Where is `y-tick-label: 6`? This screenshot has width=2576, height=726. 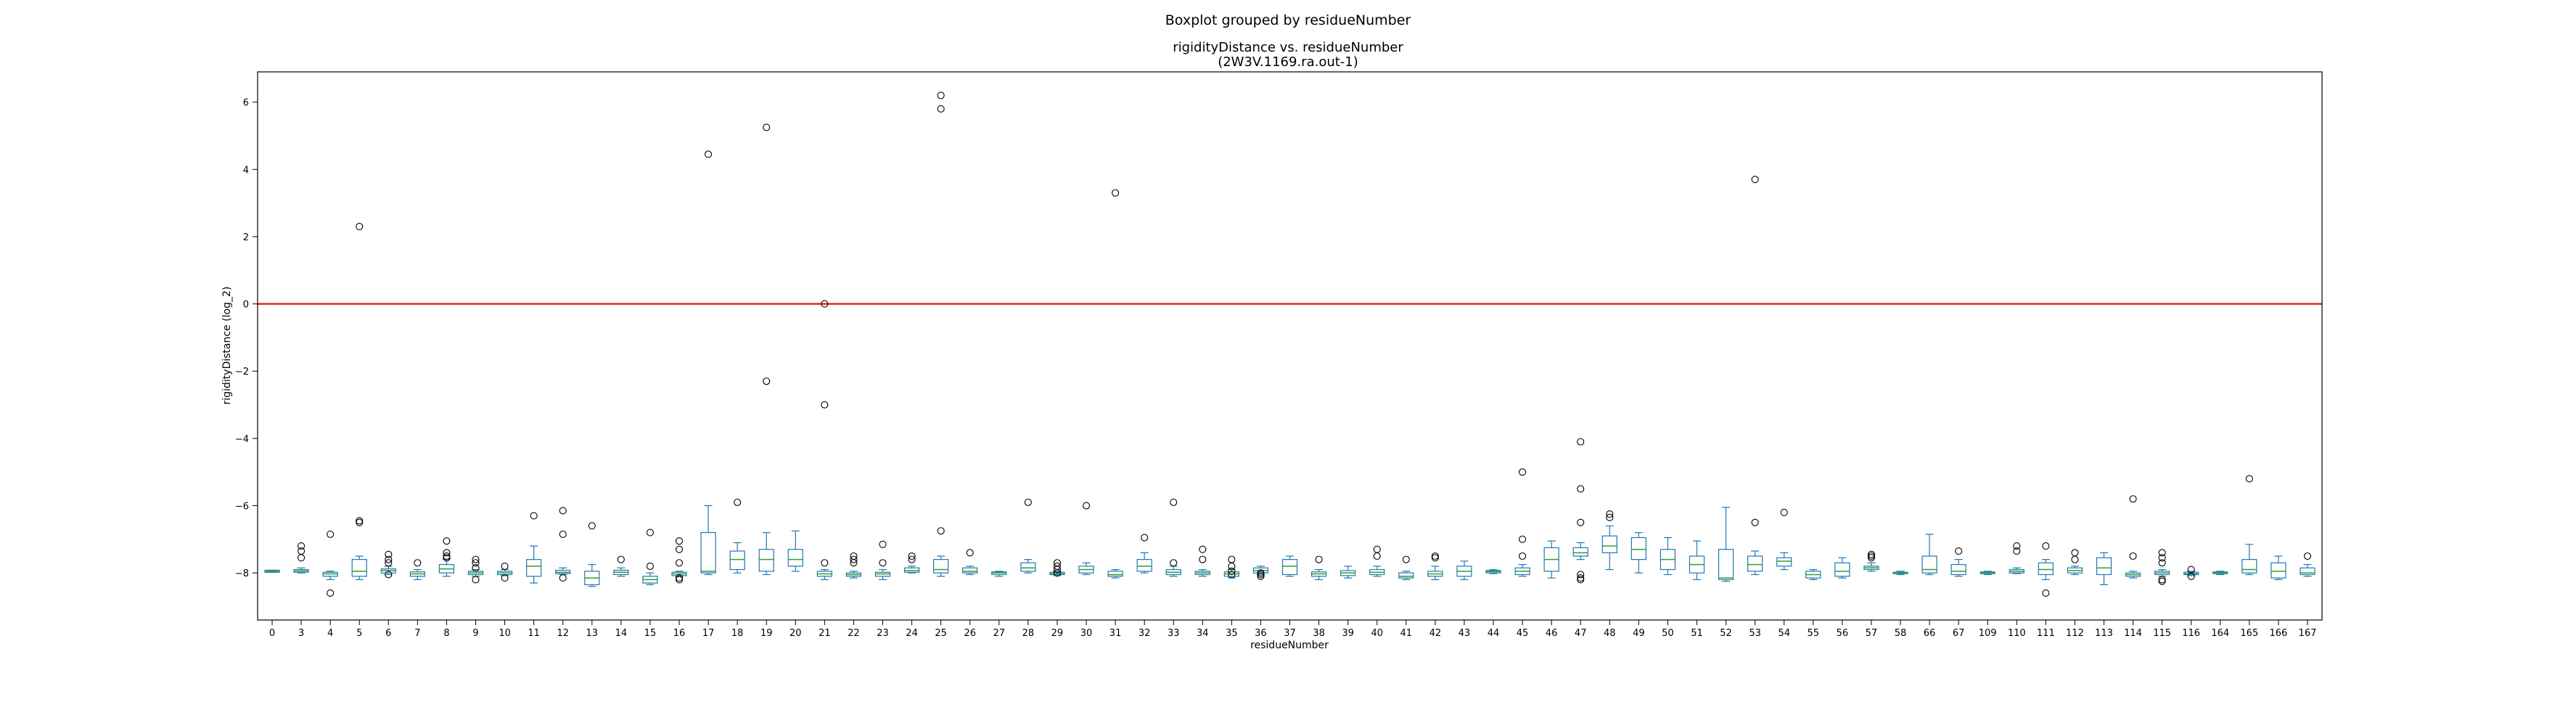 y-tick-label: 6 is located at coordinates (246, 103).